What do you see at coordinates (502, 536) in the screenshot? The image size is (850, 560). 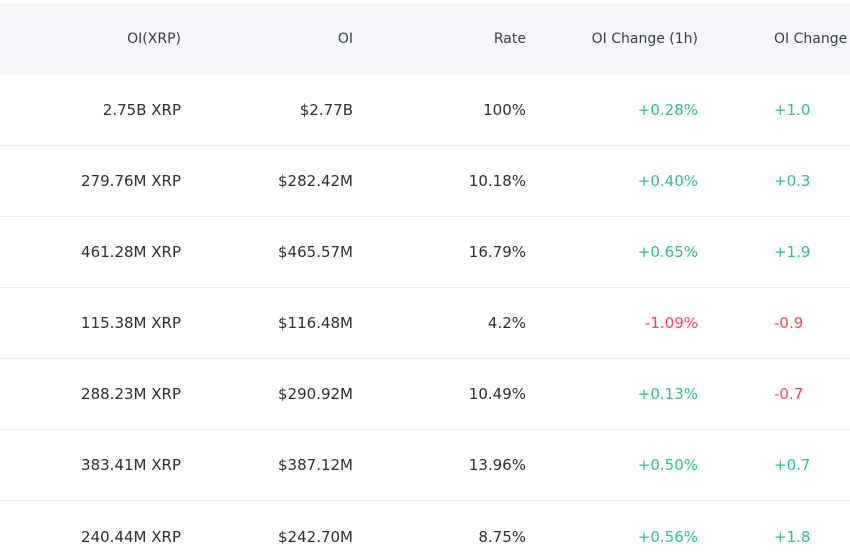 I see `cell-rate: 8.75%` at bounding box center [502, 536].